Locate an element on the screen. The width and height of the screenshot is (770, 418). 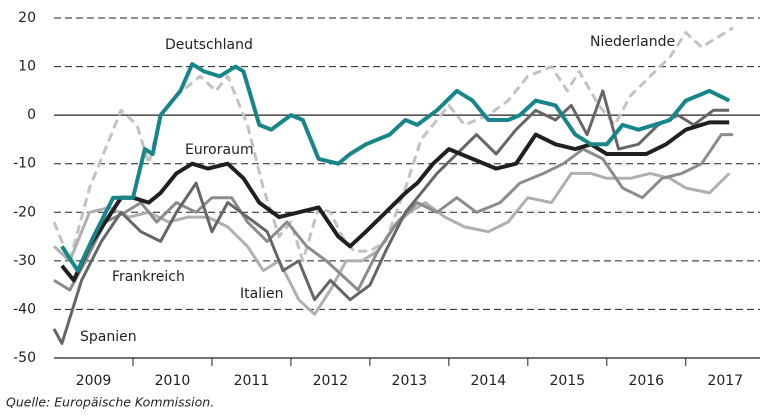
series-label: Italien is located at coordinates (261, 294).